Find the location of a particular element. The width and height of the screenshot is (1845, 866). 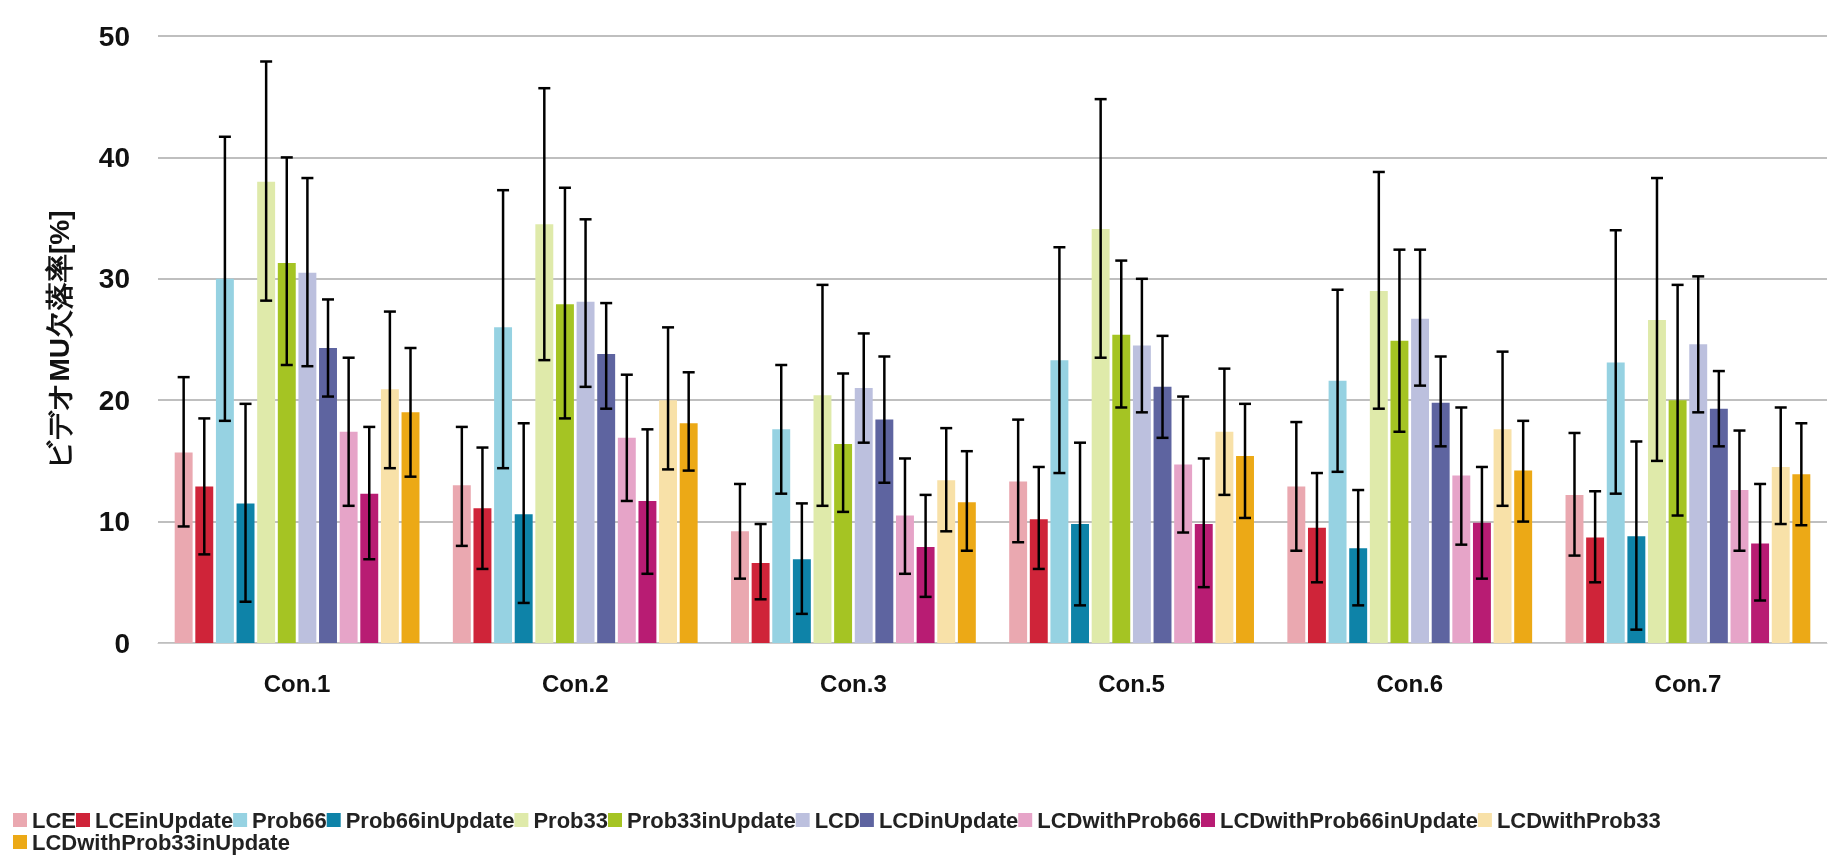

legend-label: LCDwithProb66inUpdate is located at coordinates (1349, 820).